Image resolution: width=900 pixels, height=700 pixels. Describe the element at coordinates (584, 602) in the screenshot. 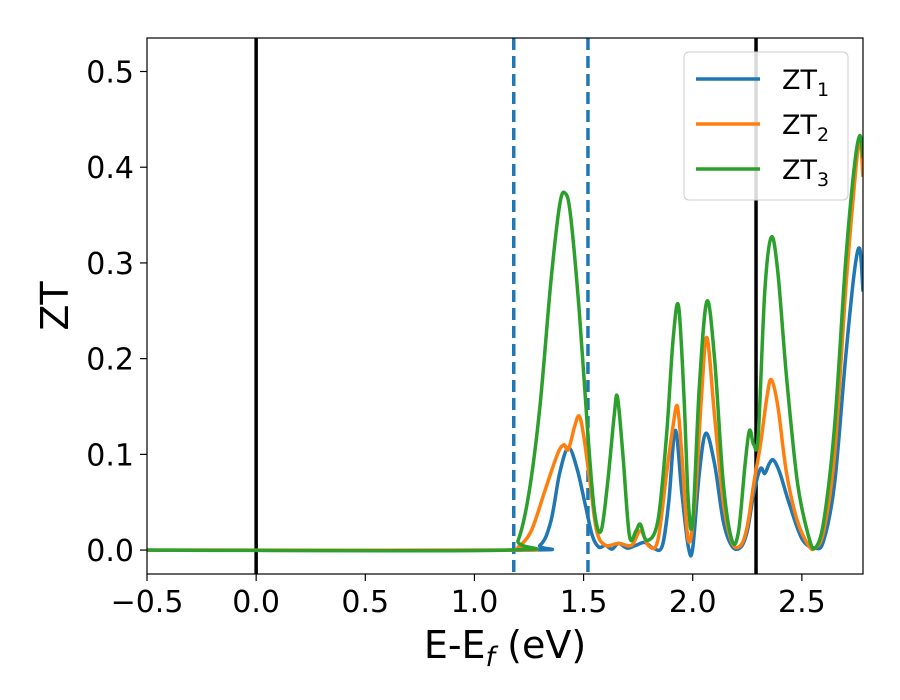

I see `x-tick-label: 1.5` at that location.